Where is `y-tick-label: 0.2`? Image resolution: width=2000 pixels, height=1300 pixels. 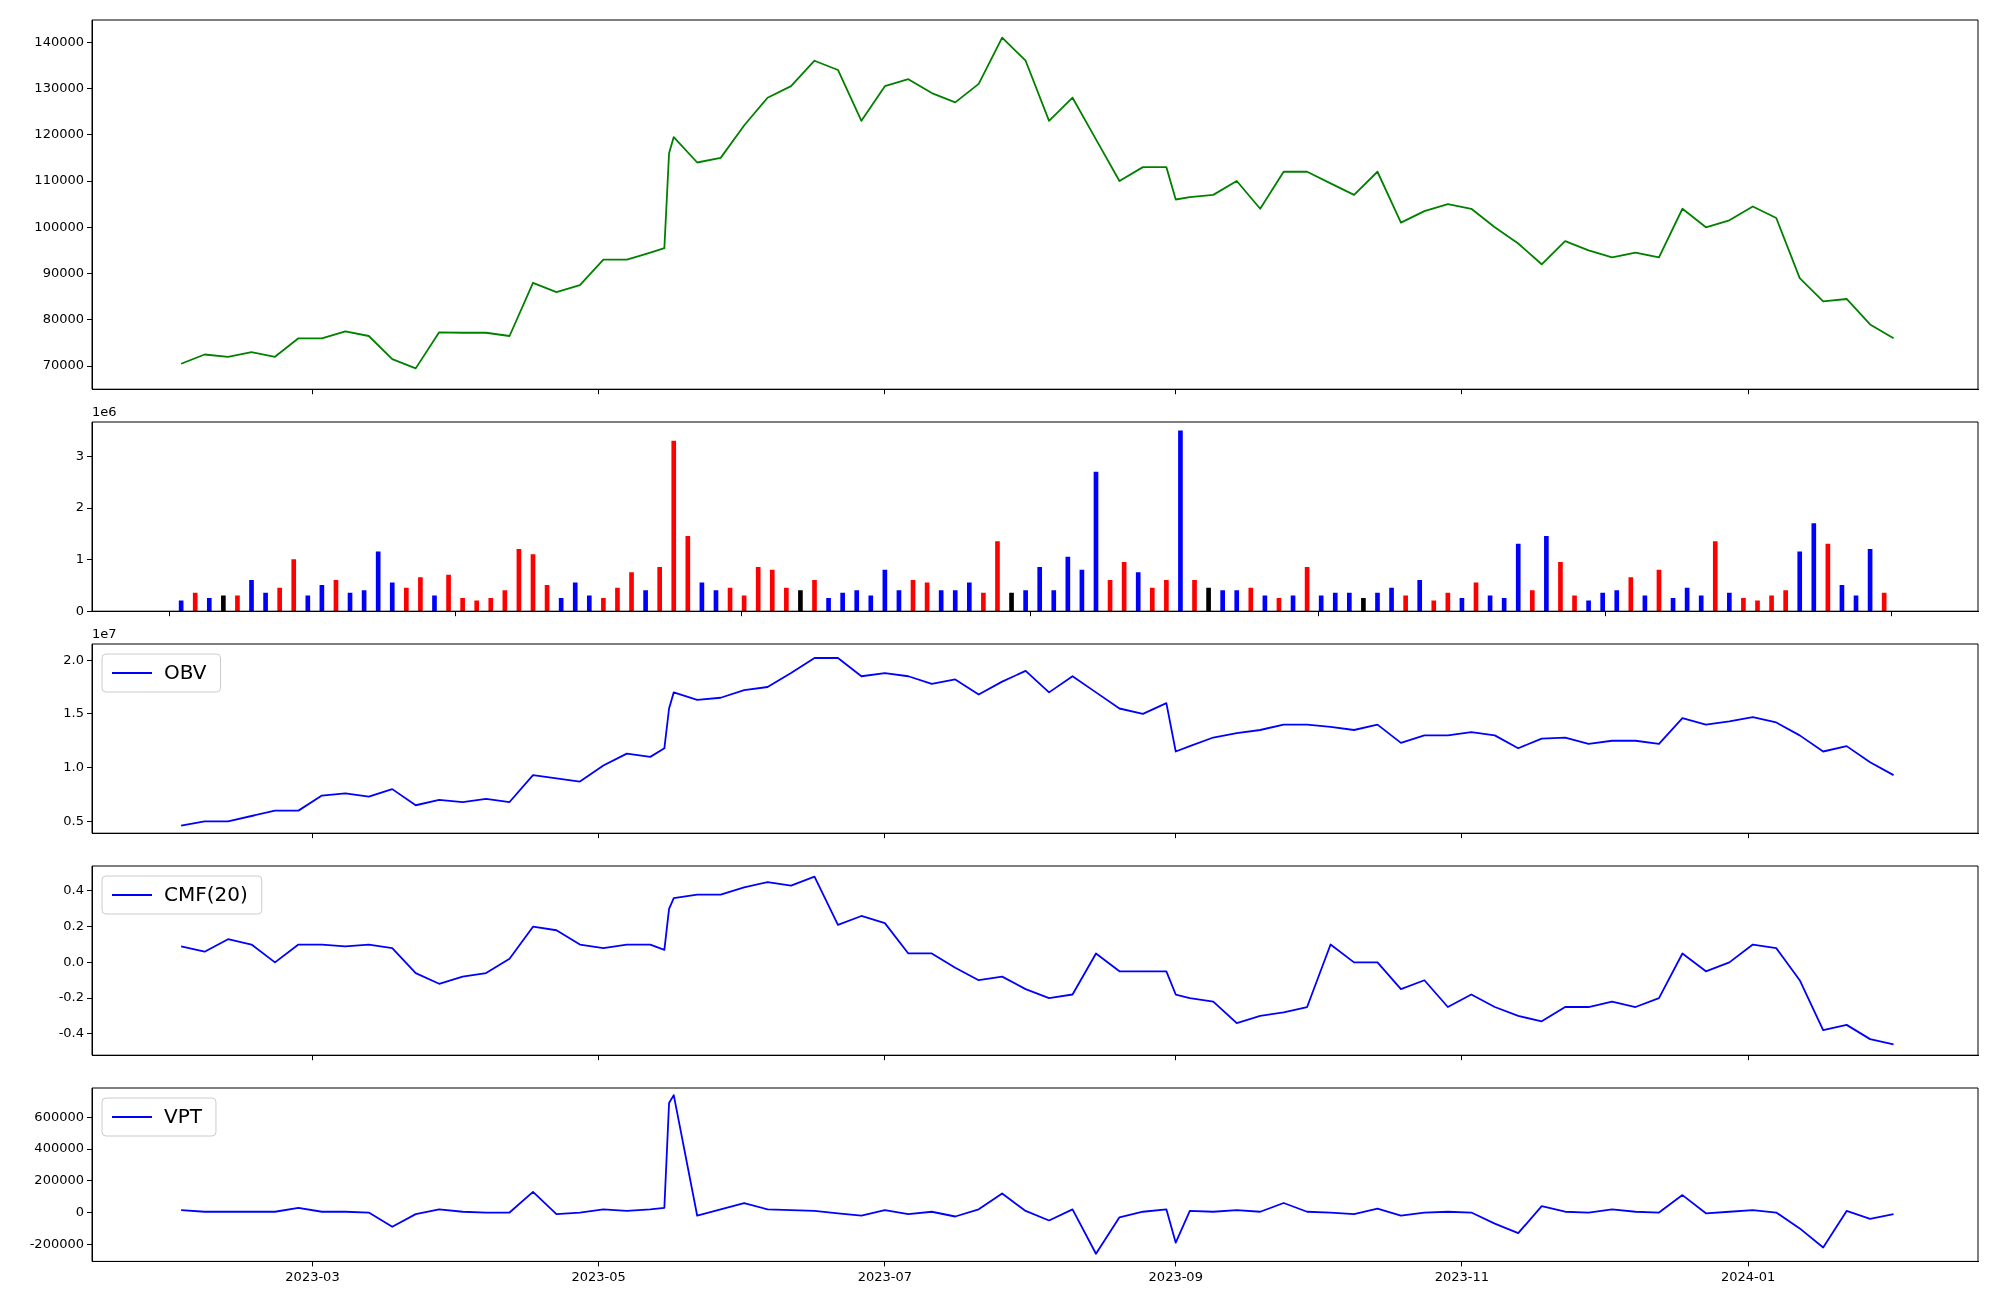 y-tick-label: 0.2 is located at coordinates (73, 926).